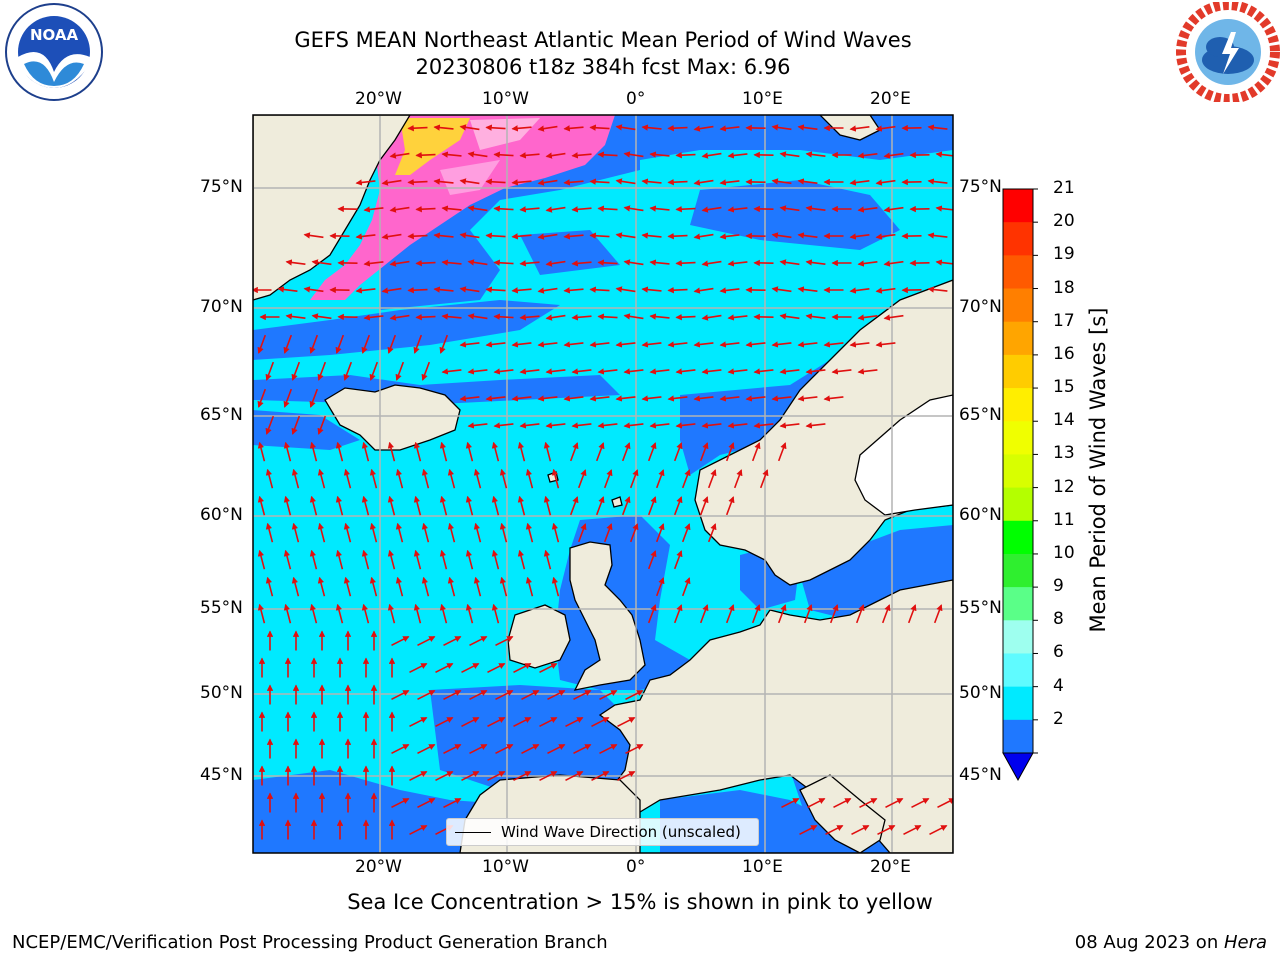 The width and height of the screenshot is (1280, 960). What do you see at coordinates (1064, 221) in the screenshot?
I see `colorbar-tick-label: 20` at bounding box center [1064, 221].